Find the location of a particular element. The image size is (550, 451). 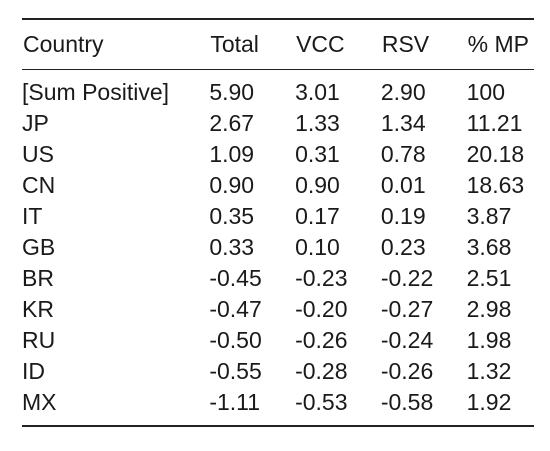

cell-vcc: 0.90 is located at coordinates (317, 185).